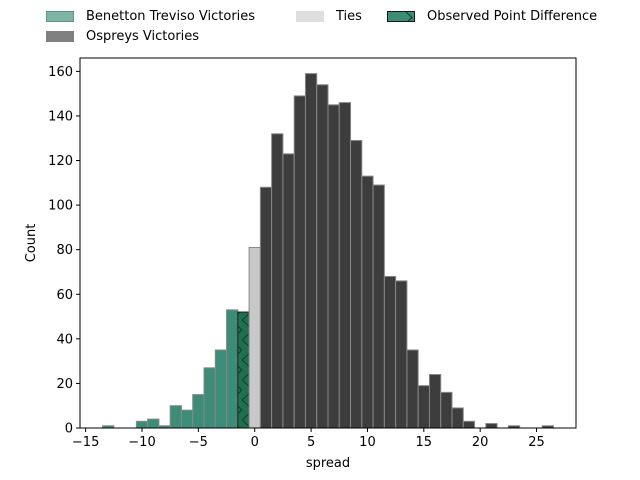 The image size is (640, 480). What do you see at coordinates (60, 116) in the screenshot?
I see `y-tick-label: 140` at bounding box center [60, 116].